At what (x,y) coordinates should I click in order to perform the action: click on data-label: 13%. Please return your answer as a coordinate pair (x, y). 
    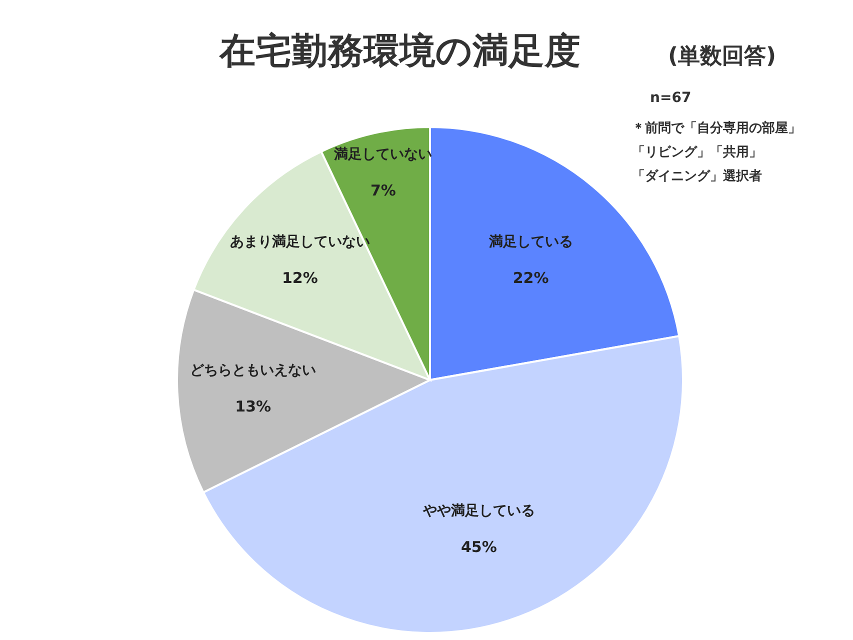
    Looking at the image, I should click on (253, 406).